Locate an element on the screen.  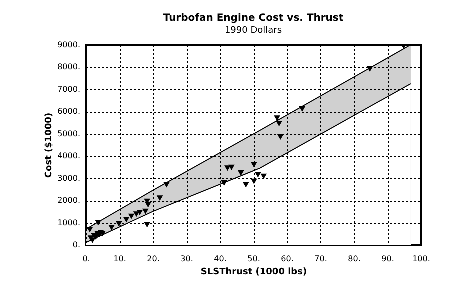
chart-title: Turbofan Engine Cost vs. Thrust is located at coordinates (253, 18).